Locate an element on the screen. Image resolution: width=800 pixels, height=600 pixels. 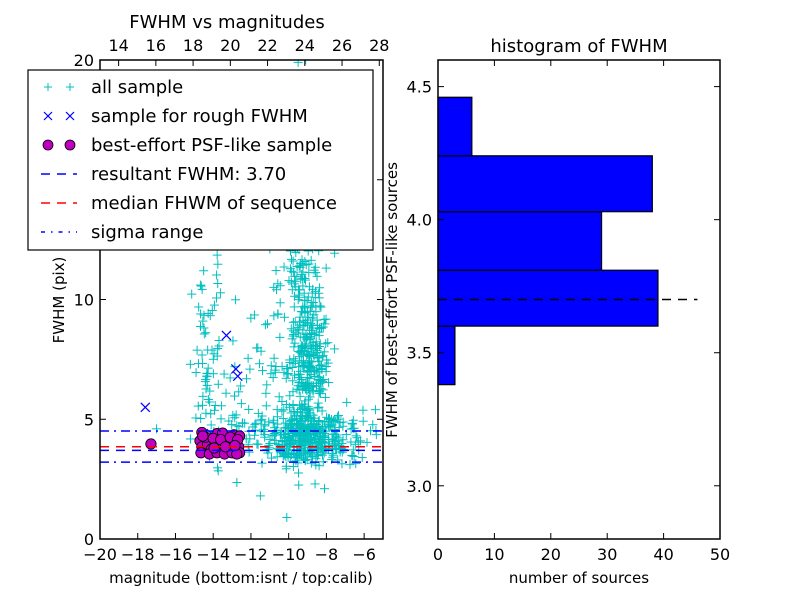
legend-entry: best-effort PSF-like sample is located at coordinates (187, 145).